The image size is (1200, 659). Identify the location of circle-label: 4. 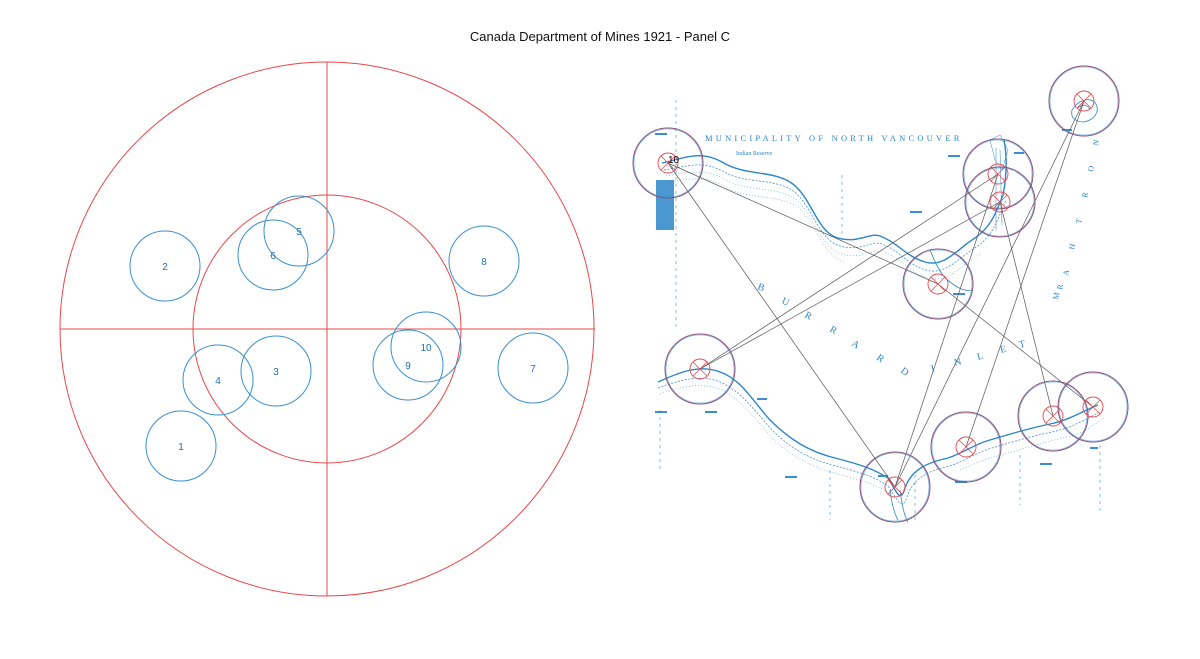
(218, 381).